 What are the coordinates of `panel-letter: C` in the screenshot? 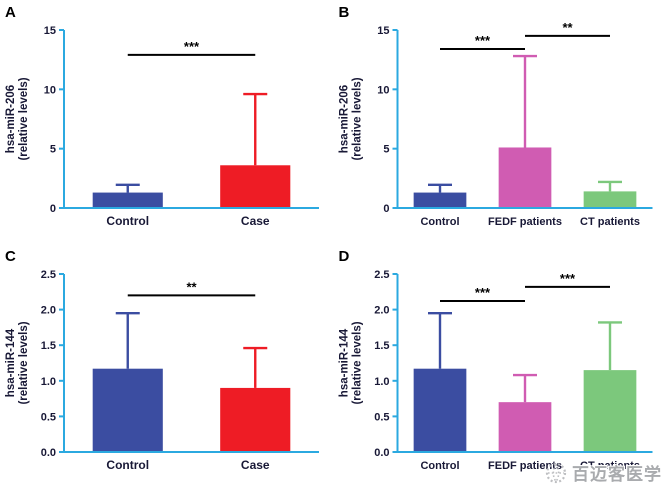 It's located at (10, 256).